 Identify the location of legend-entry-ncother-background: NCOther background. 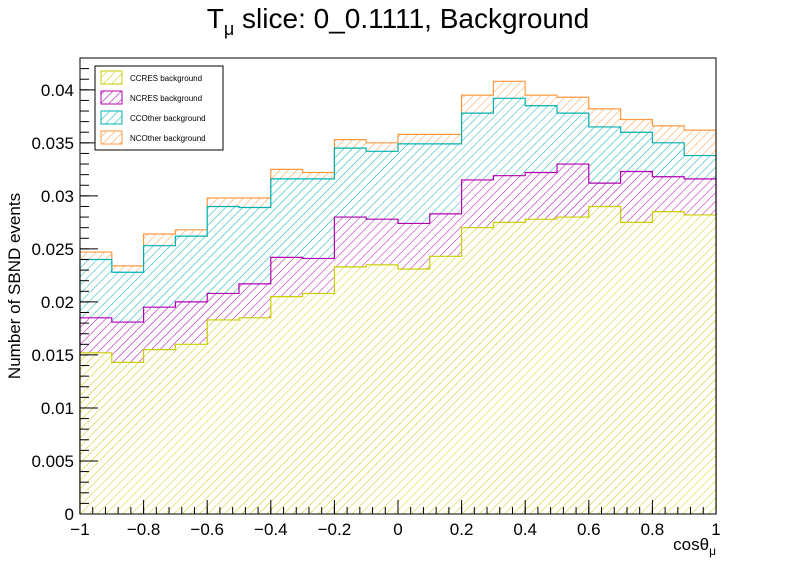
(153, 137).